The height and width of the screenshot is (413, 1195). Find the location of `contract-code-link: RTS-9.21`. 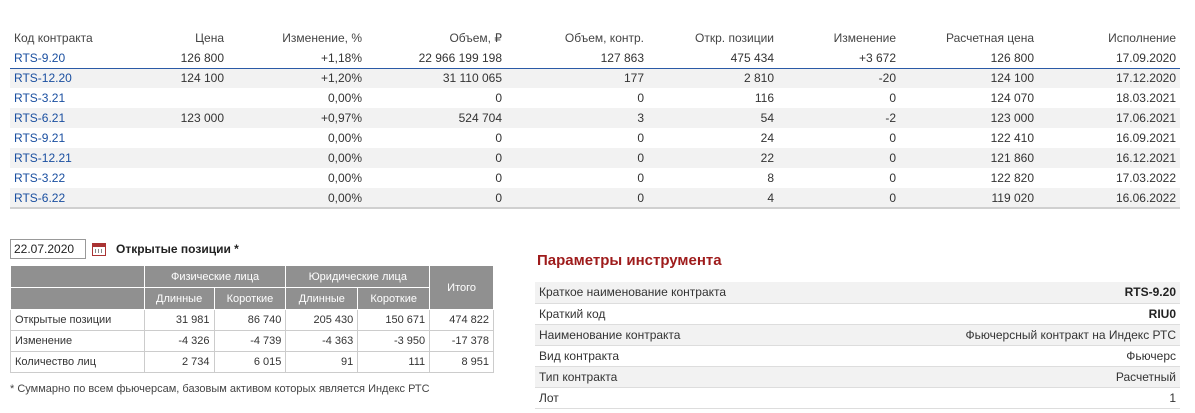

contract-code-link: RTS-9.21 is located at coordinates (40, 138).